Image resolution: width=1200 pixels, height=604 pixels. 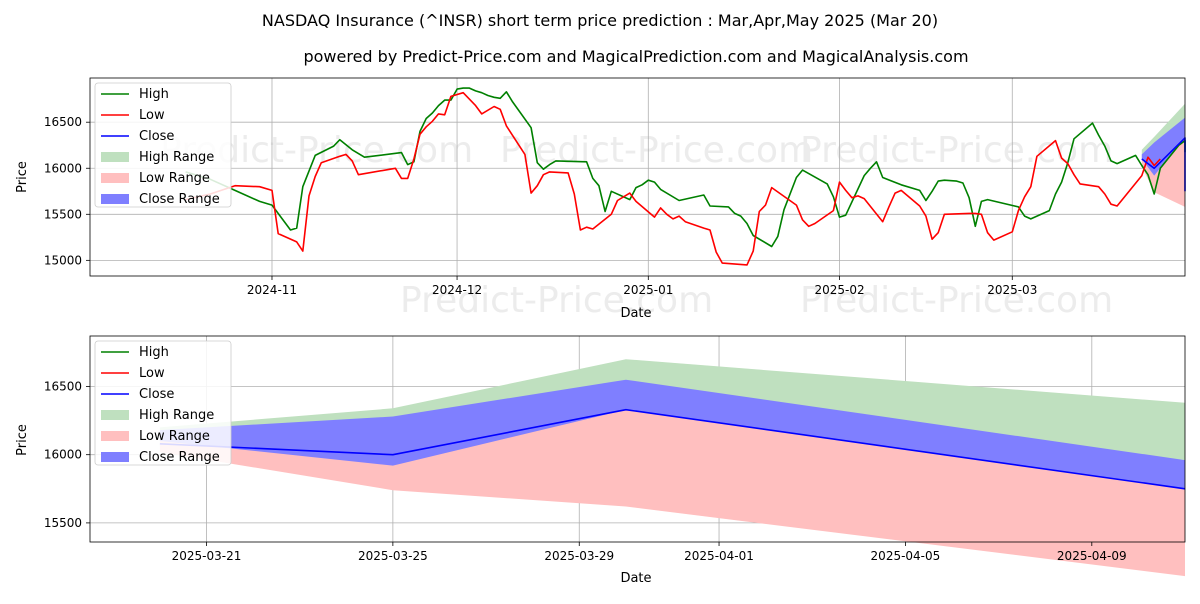 I want to click on x-tick-label: 2025-03, so click(x=1012, y=290).